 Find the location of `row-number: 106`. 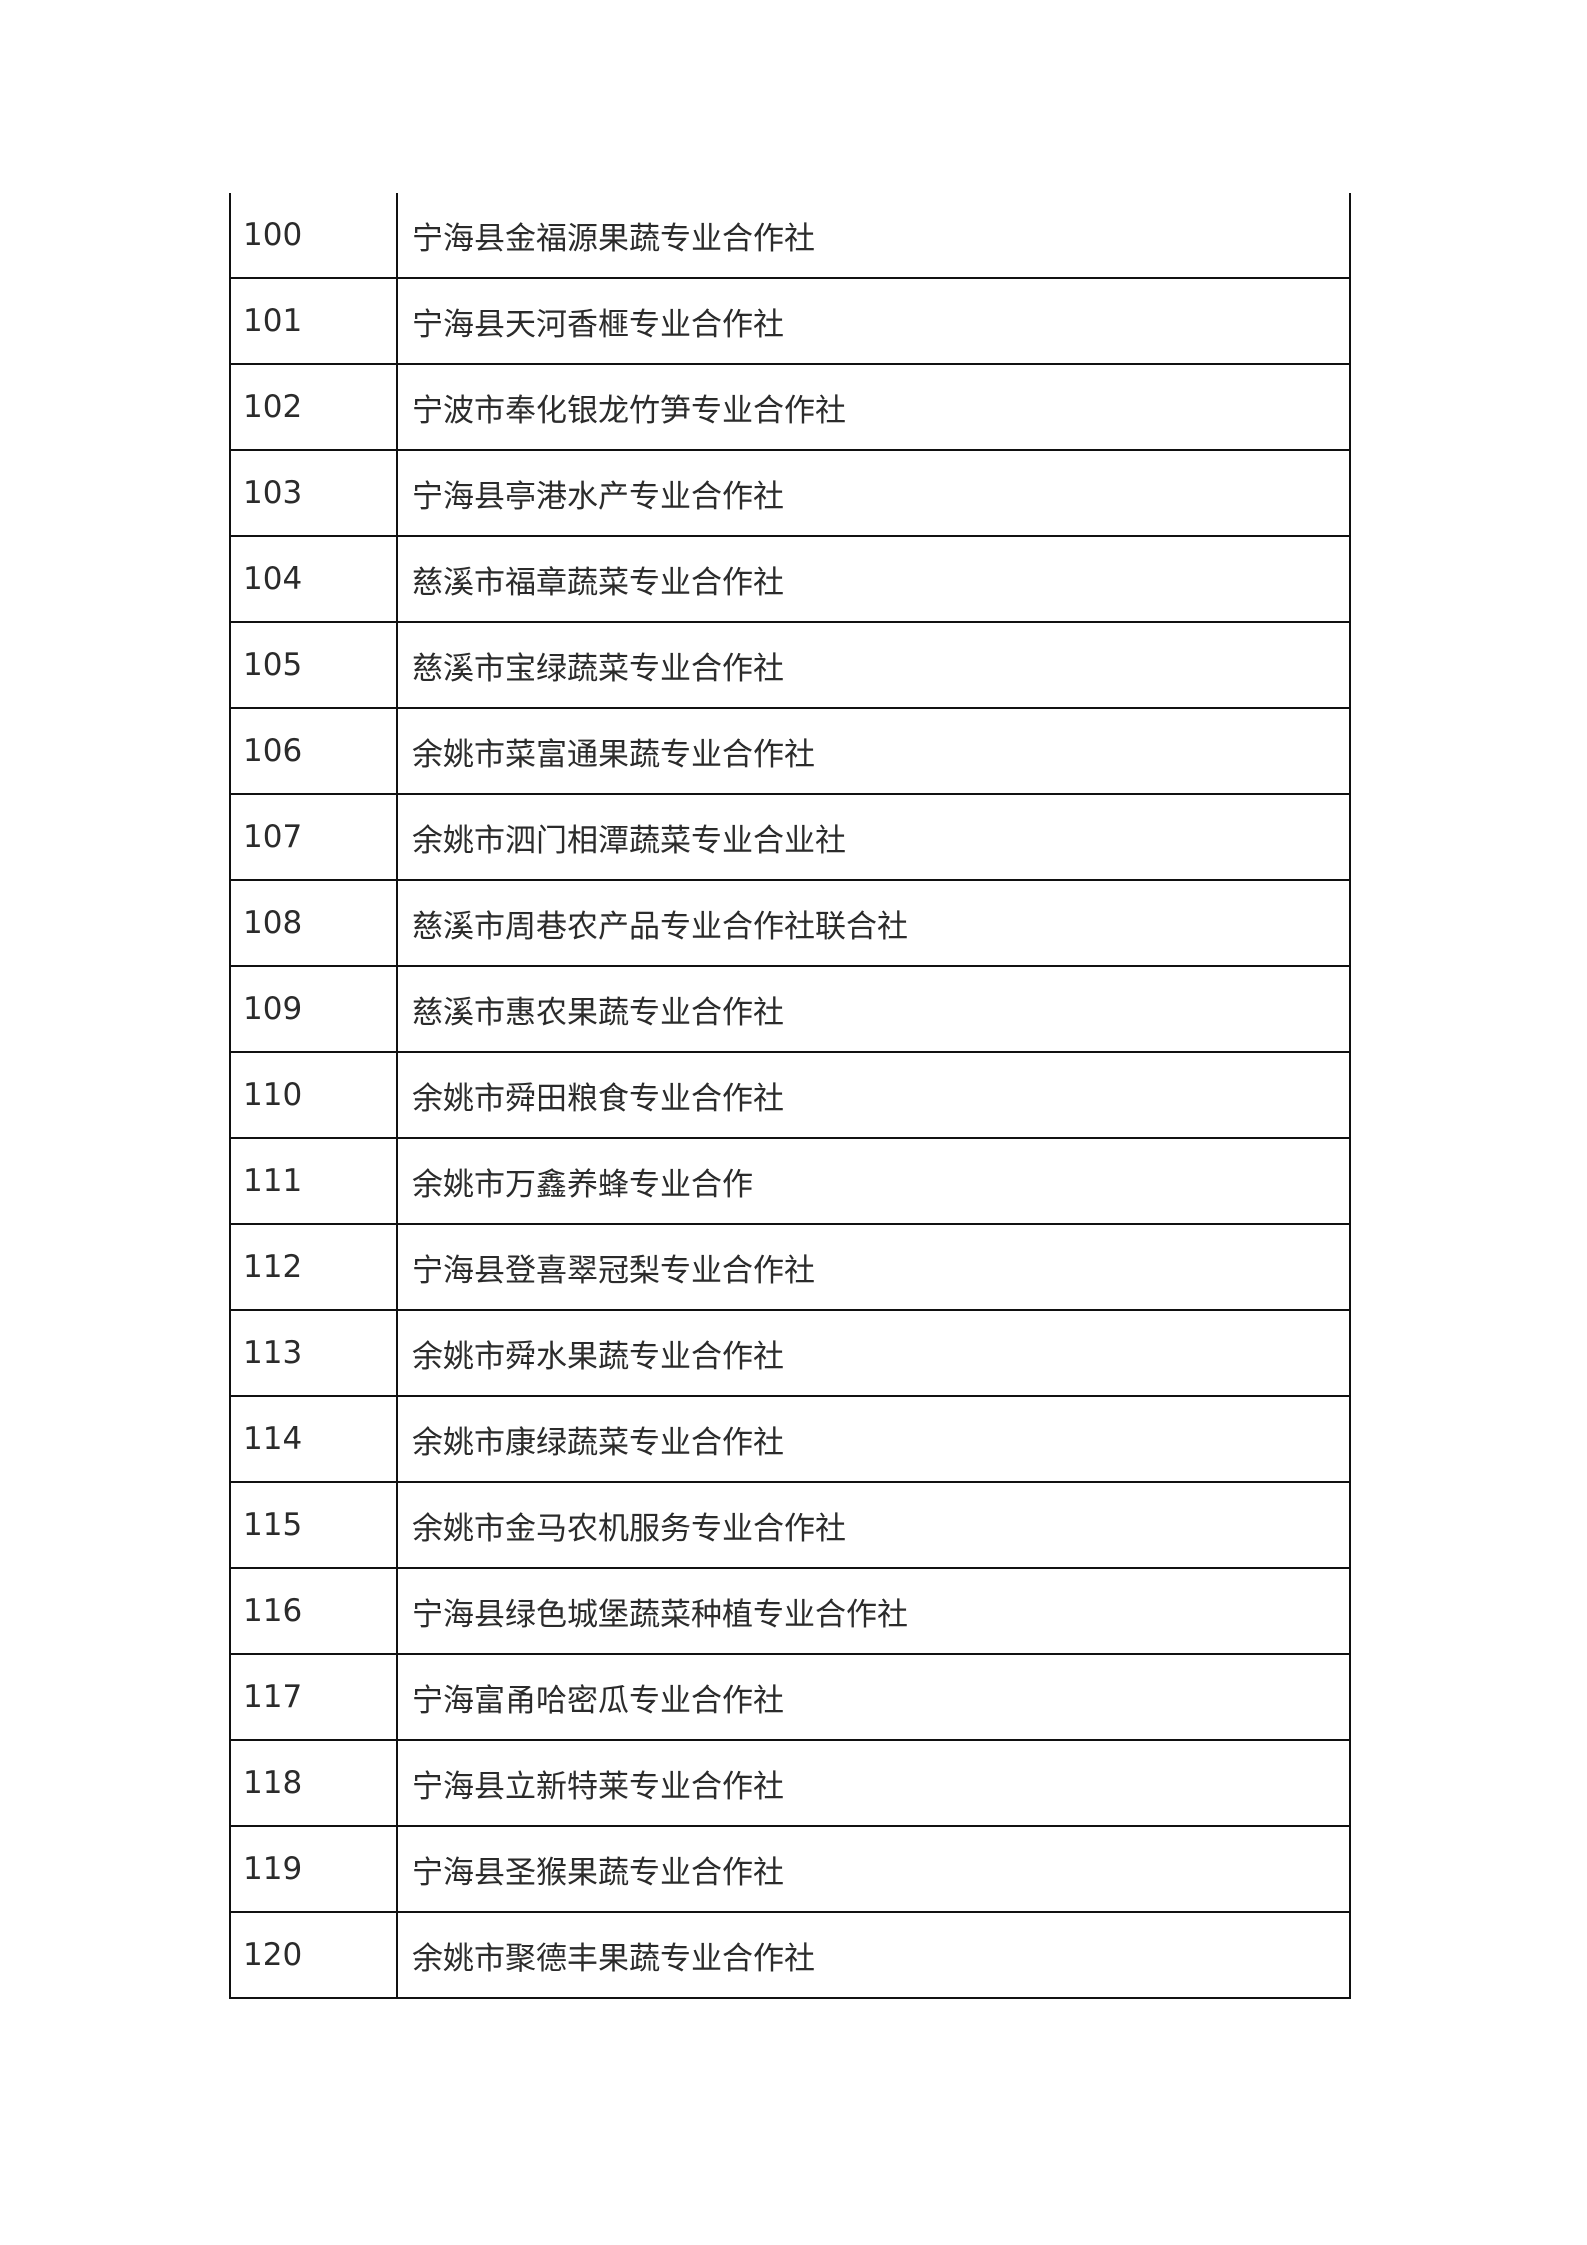

row-number: 106 is located at coordinates (313, 751).